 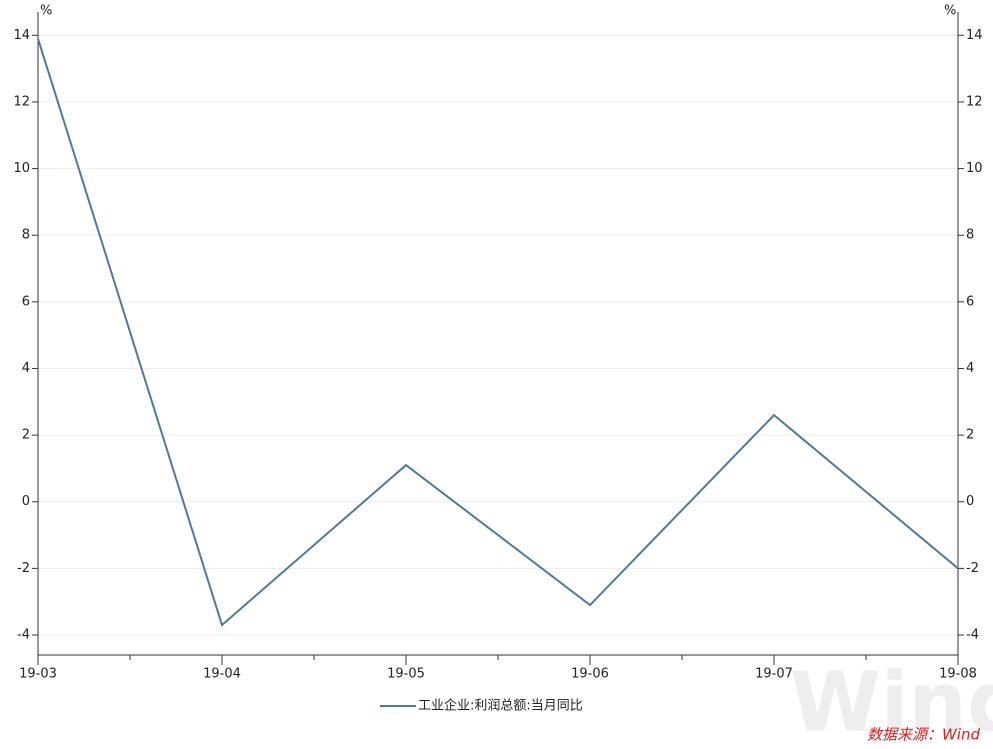 What do you see at coordinates (38, 674) in the screenshot?
I see `x-tick-label: 19-03` at bounding box center [38, 674].